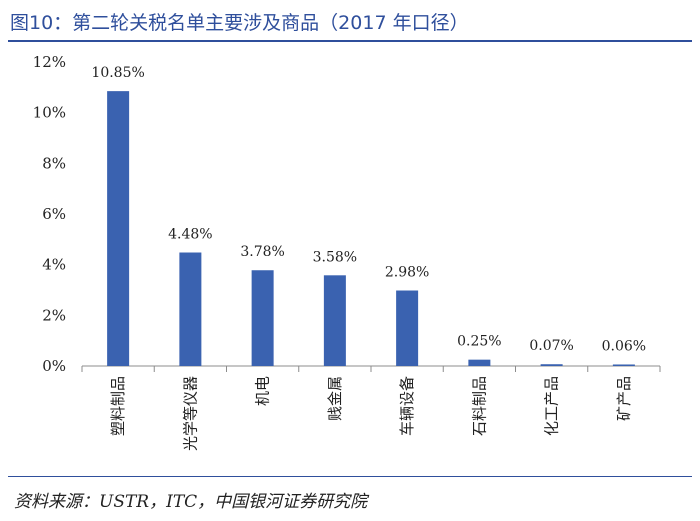  Describe the element at coordinates (190, 413) in the screenshot. I see `x-tick-label: 光学等仪器` at that location.